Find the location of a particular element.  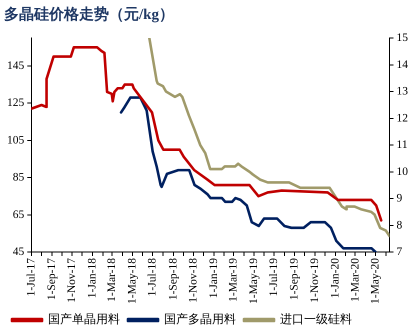

legend-label: 国产多晶用料 is located at coordinates (200, 319).